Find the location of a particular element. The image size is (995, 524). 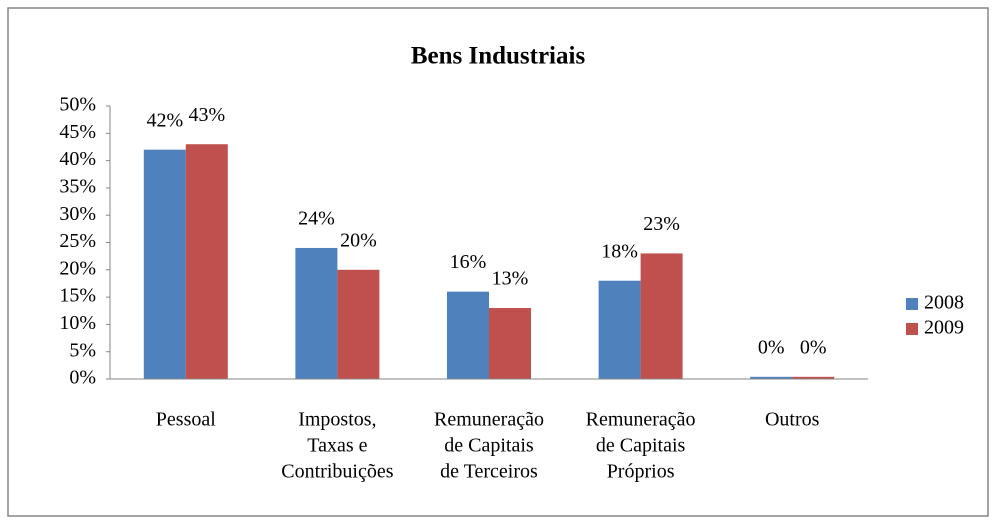

value-label: 23% is located at coordinates (661, 224).